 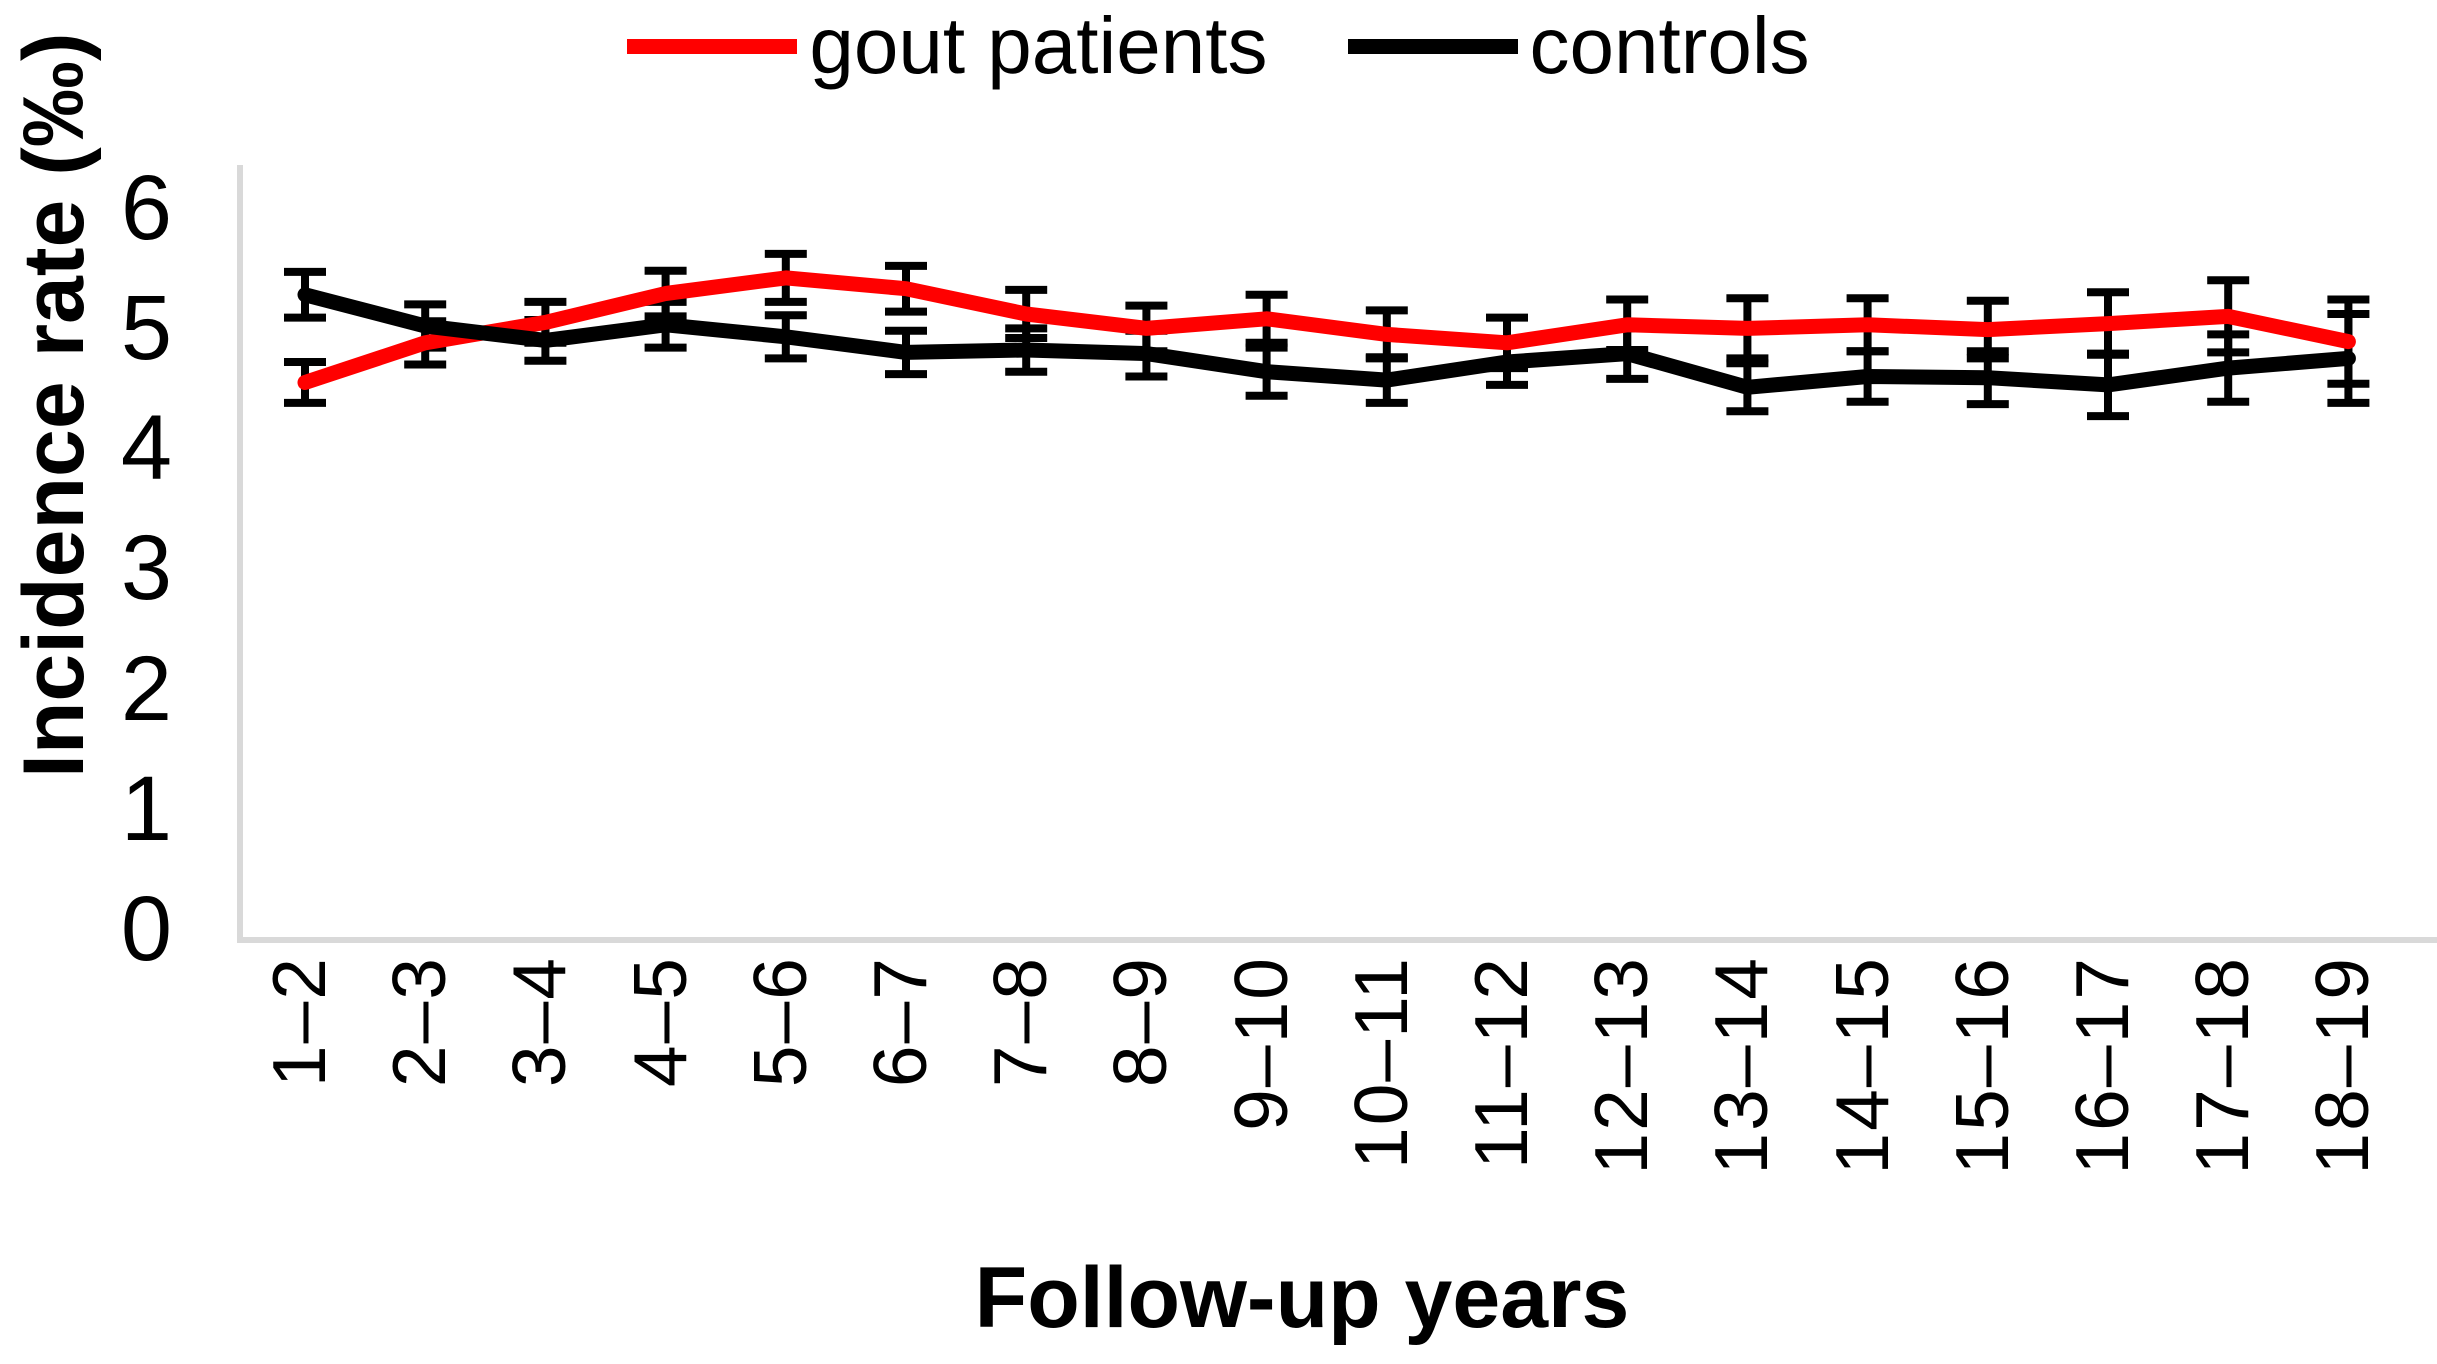 I want to click on x-tick-label-8: 8–9, so click(x=1140, y=1021).